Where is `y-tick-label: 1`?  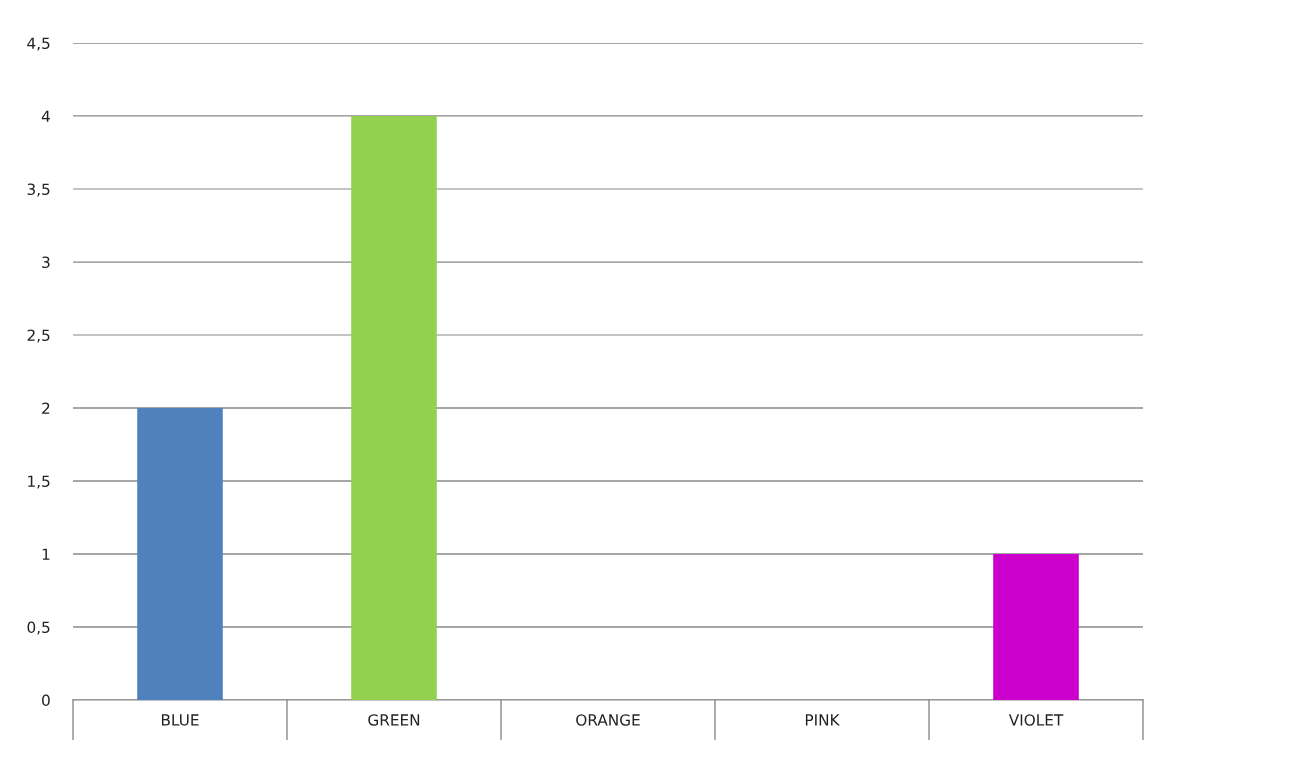
y-tick-label: 1 is located at coordinates (46, 554).